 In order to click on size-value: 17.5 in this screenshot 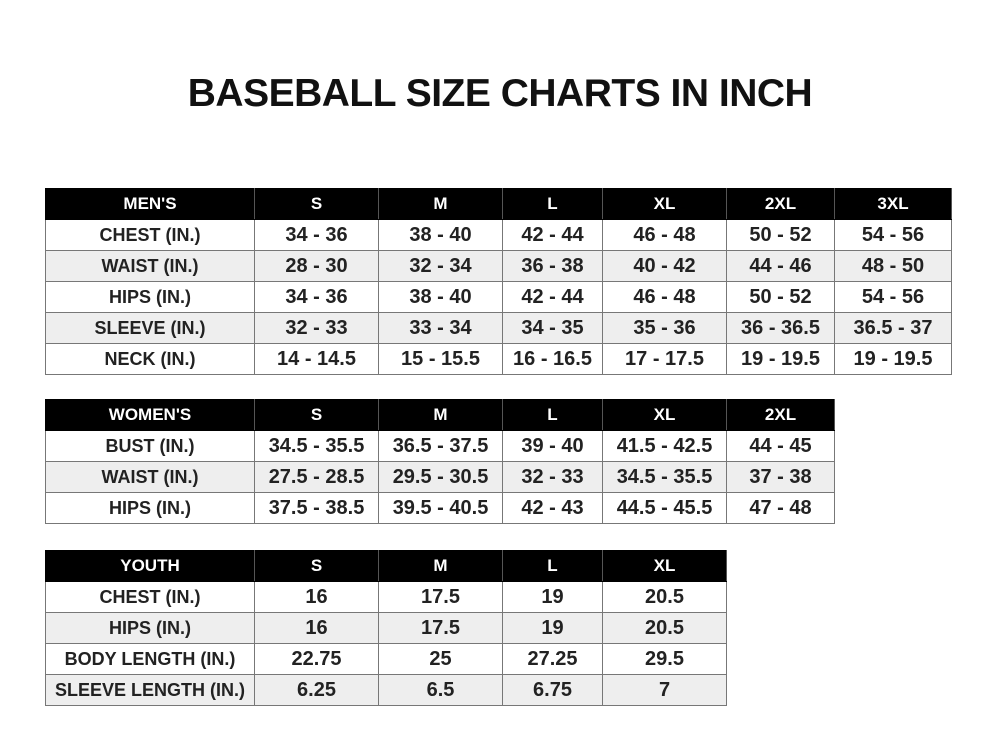, I will do `click(440, 628)`.